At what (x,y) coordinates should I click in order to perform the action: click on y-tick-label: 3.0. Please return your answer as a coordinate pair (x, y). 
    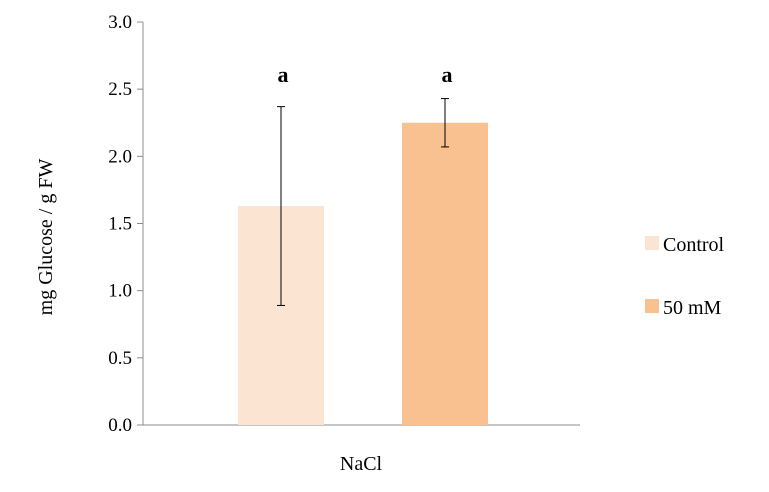
    Looking at the image, I should click on (120, 22).